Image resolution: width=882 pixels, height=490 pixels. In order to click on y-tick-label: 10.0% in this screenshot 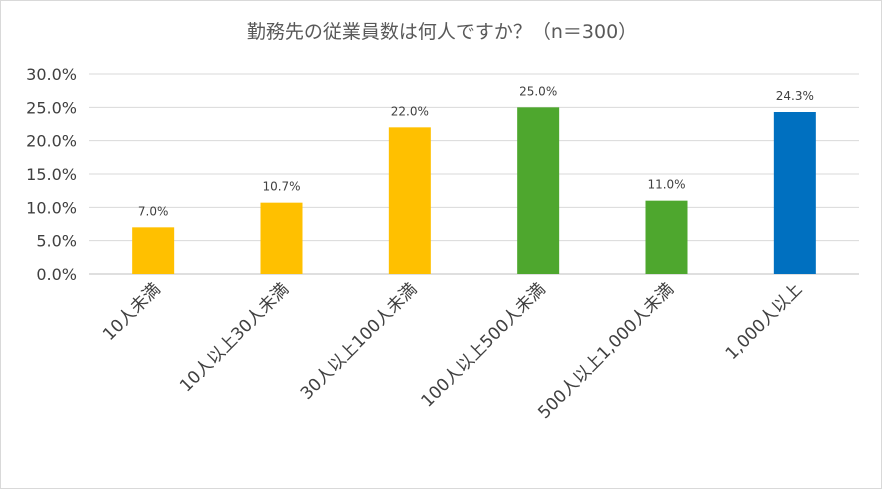, I will do `click(51, 207)`.